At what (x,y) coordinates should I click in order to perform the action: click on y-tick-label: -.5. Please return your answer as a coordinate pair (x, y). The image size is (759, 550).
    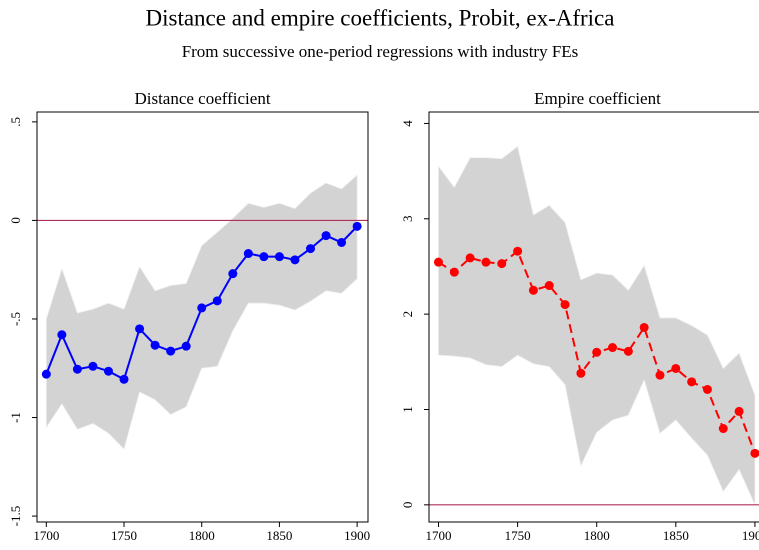
    Looking at the image, I should click on (15, 319).